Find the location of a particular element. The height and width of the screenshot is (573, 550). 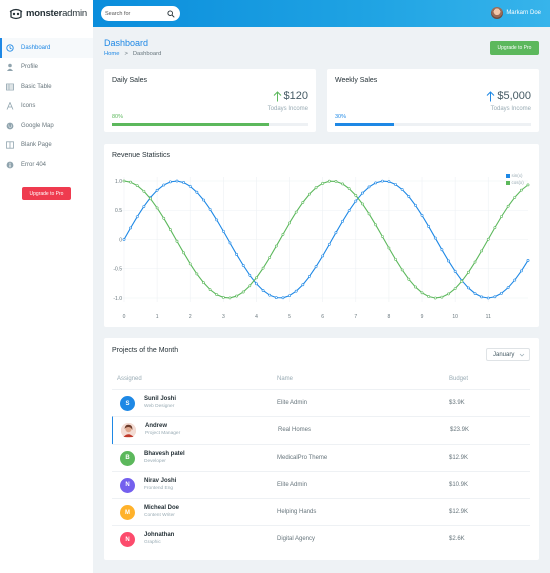

legend-label: sin(x) is located at coordinates (517, 175).